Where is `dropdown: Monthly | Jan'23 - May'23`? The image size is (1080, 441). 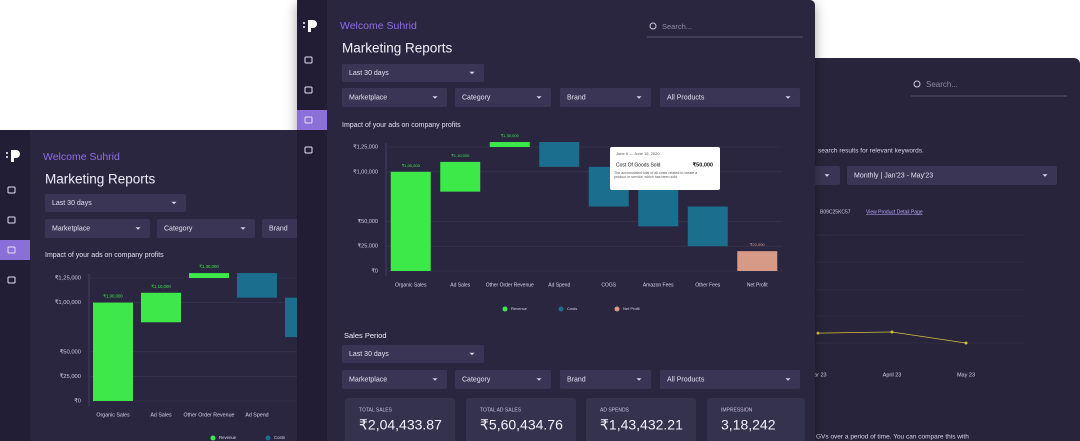
dropdown: Monthly | Jan'23 - May'23 is located at coordinates (952, 175).